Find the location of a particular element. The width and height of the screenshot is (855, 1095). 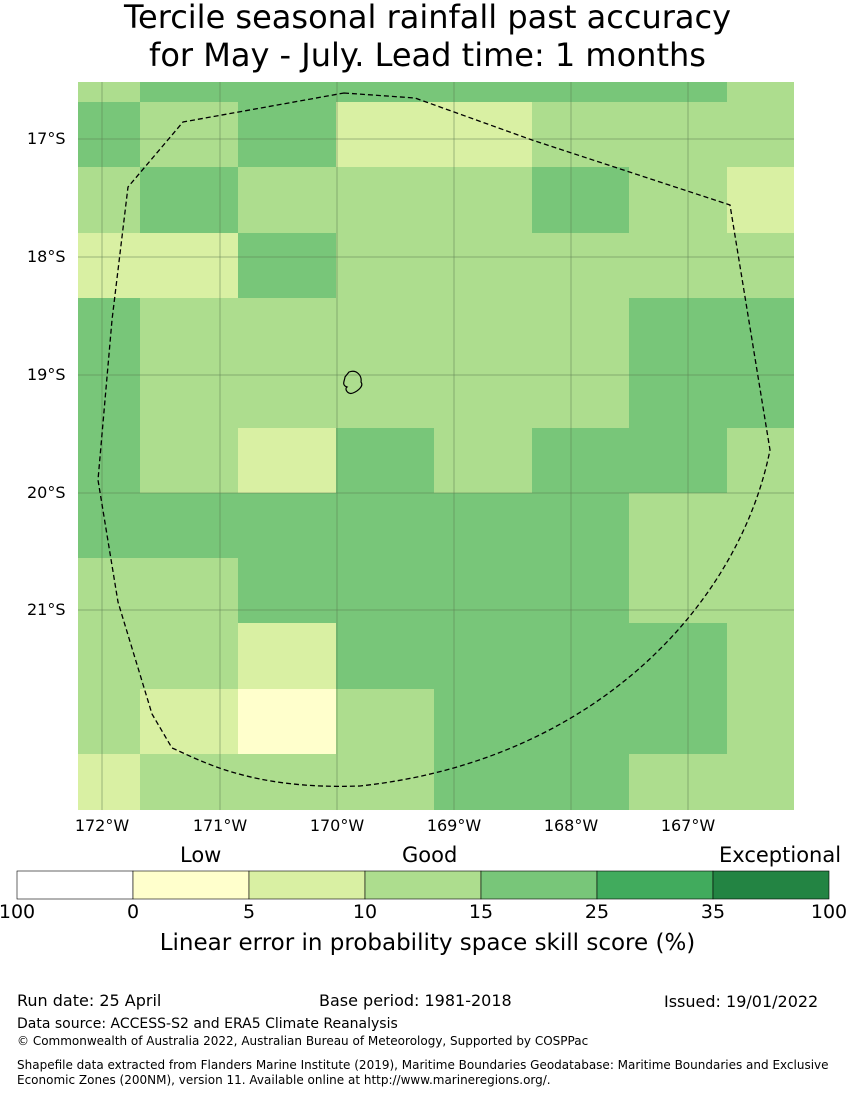

map-title-line1: Tercile seasonal rainfall past accuracy is located at coordinates (427, 18).